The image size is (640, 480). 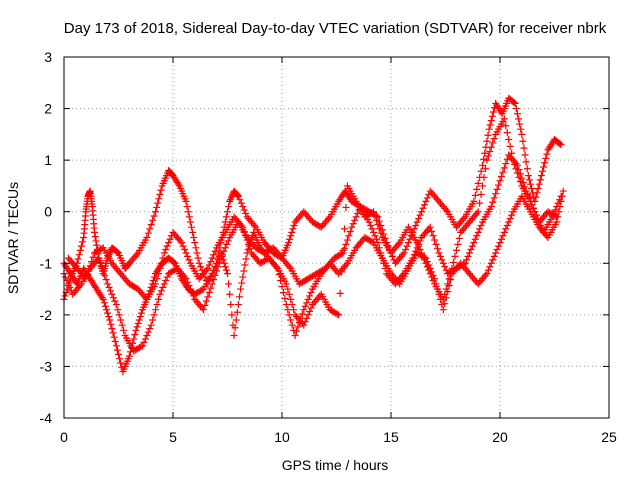 What do you see at coordinates (48, 160) in the screenshot?
I see `y-tick-label: 1` at bounding box center [48, 160].